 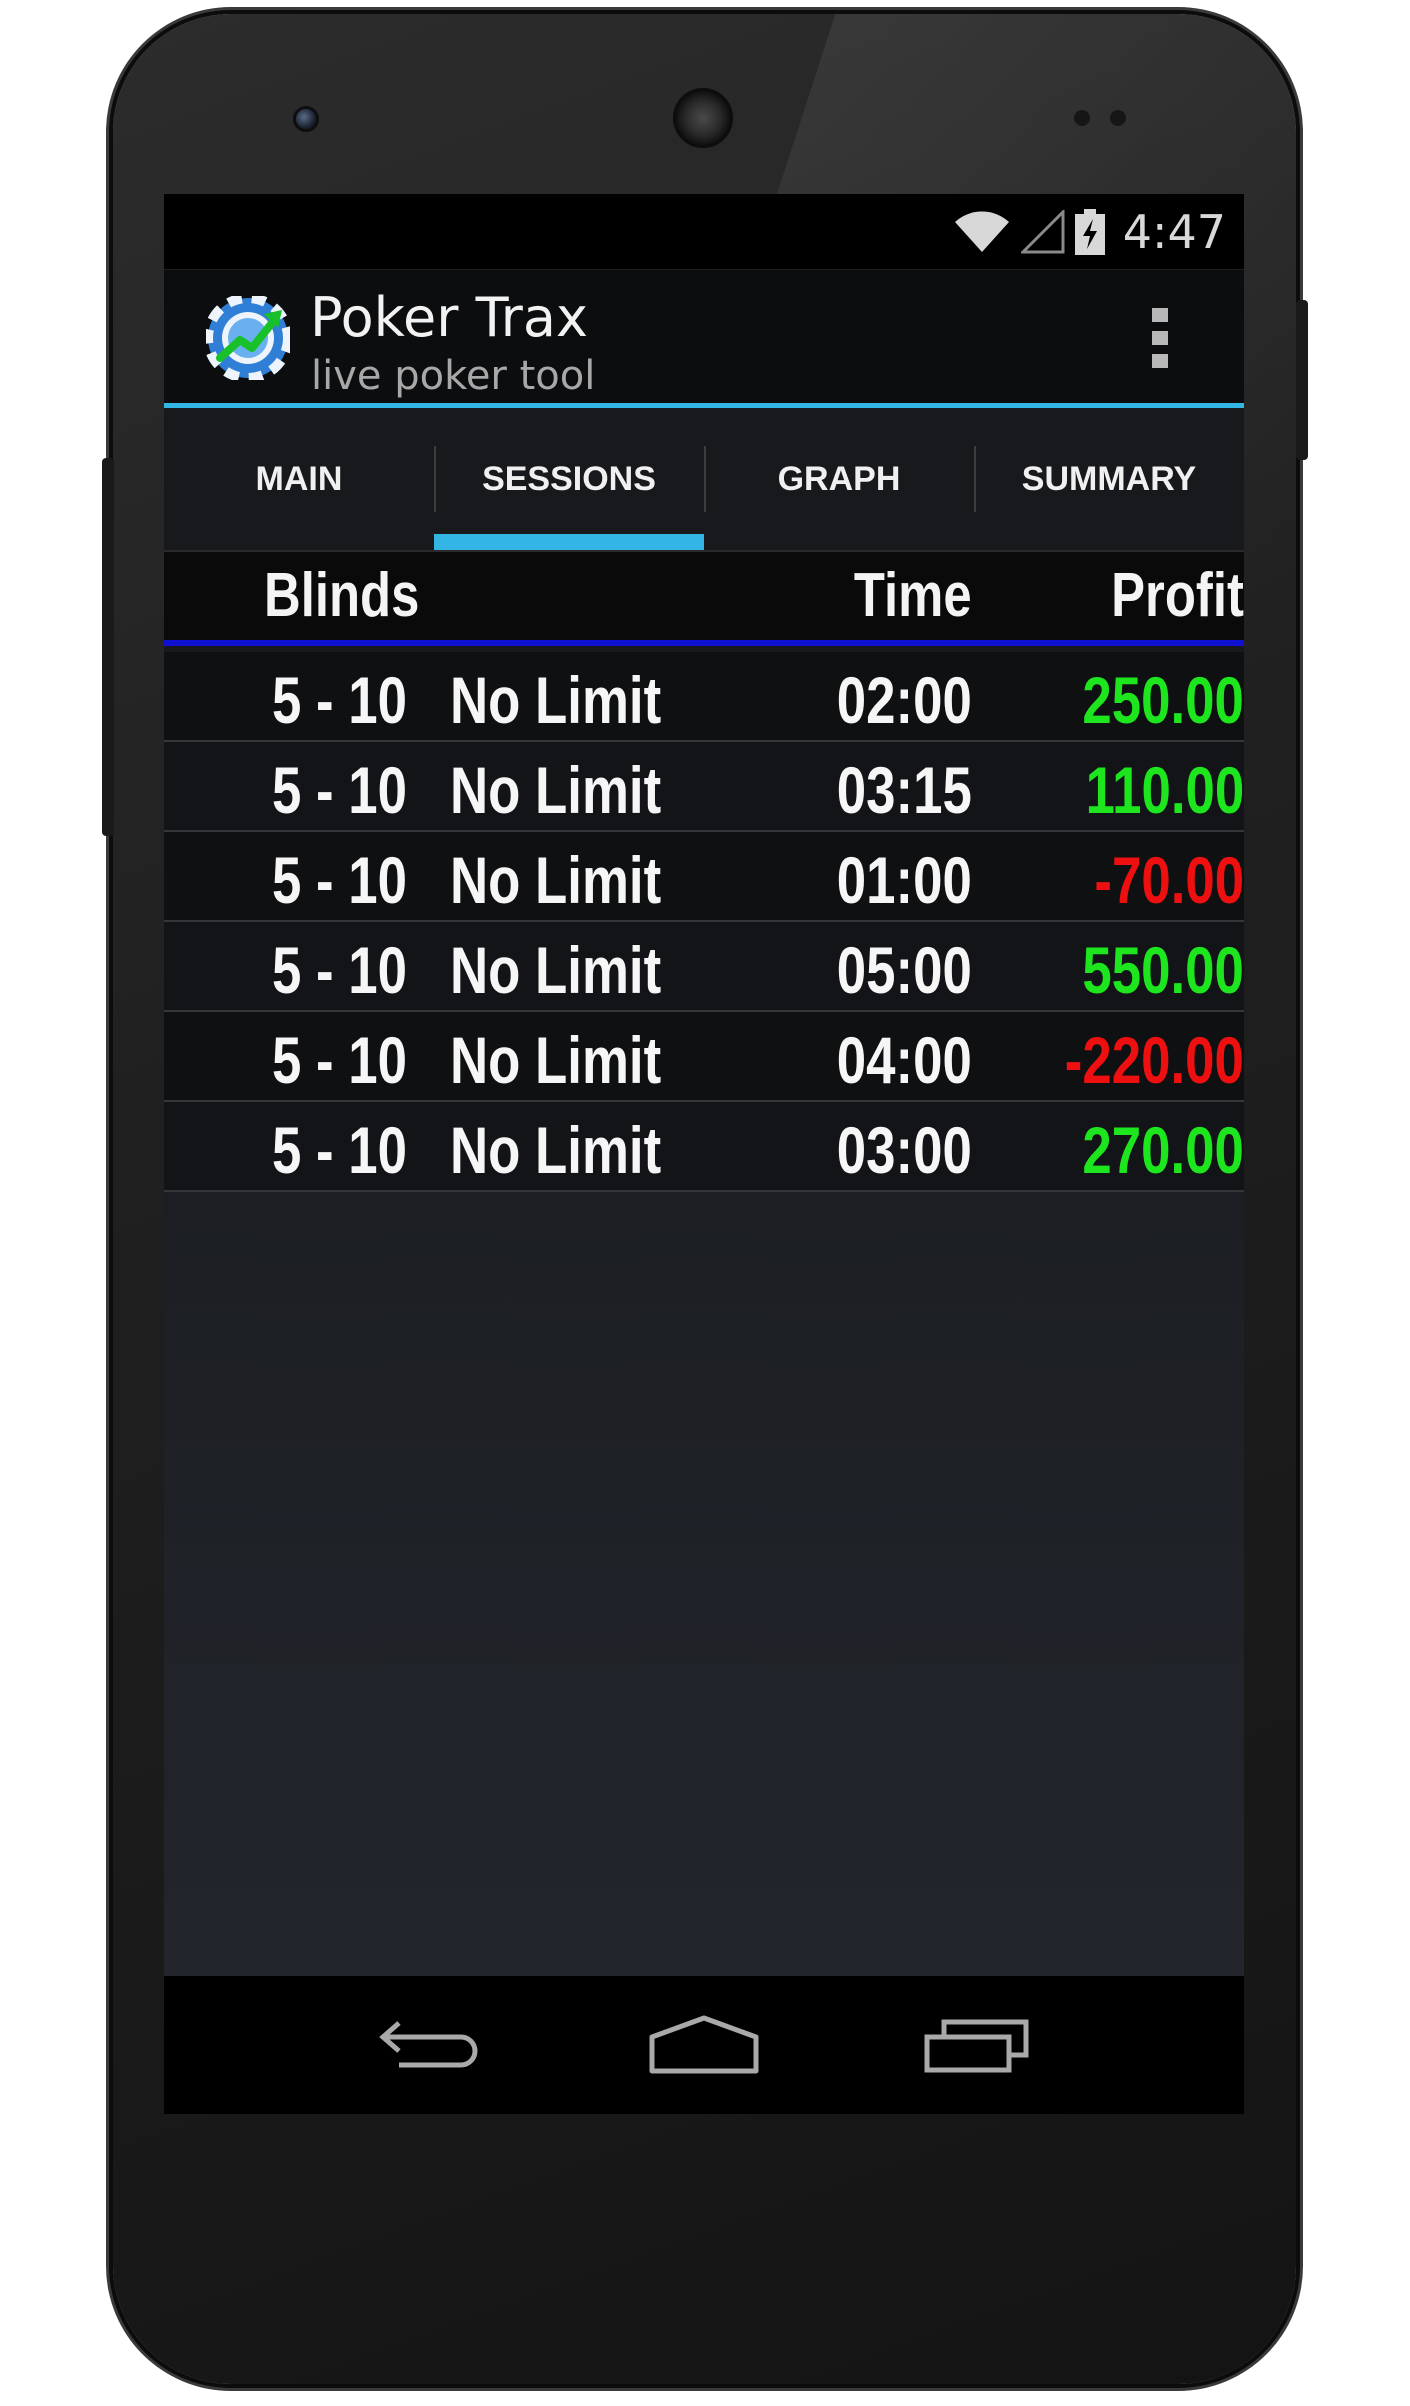 What do you see at coordinates (704, 232) in the screenshot?
I see `status-bar: 4:47` at bounding box center [704, 232].